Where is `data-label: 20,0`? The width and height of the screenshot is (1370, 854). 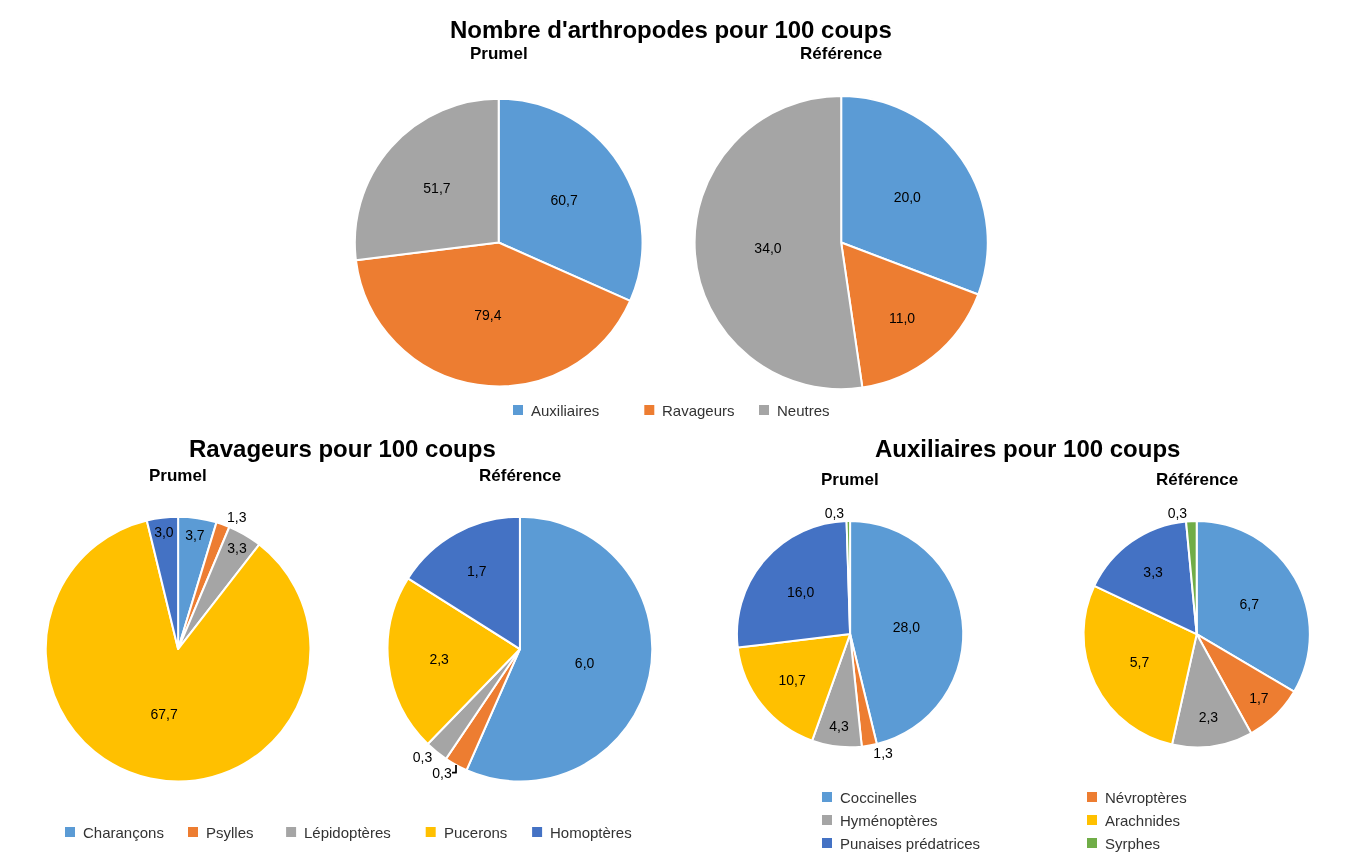
data-label: 20,0 is located at coordinates (907, 196).